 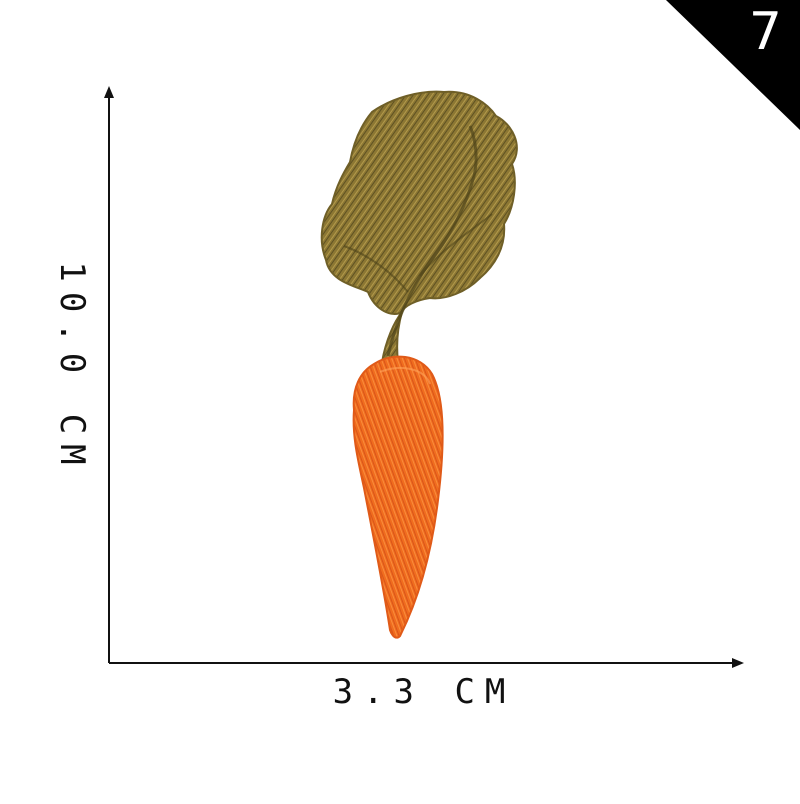 I want to click on corner-badge: 7, so click(x=733, y=65).